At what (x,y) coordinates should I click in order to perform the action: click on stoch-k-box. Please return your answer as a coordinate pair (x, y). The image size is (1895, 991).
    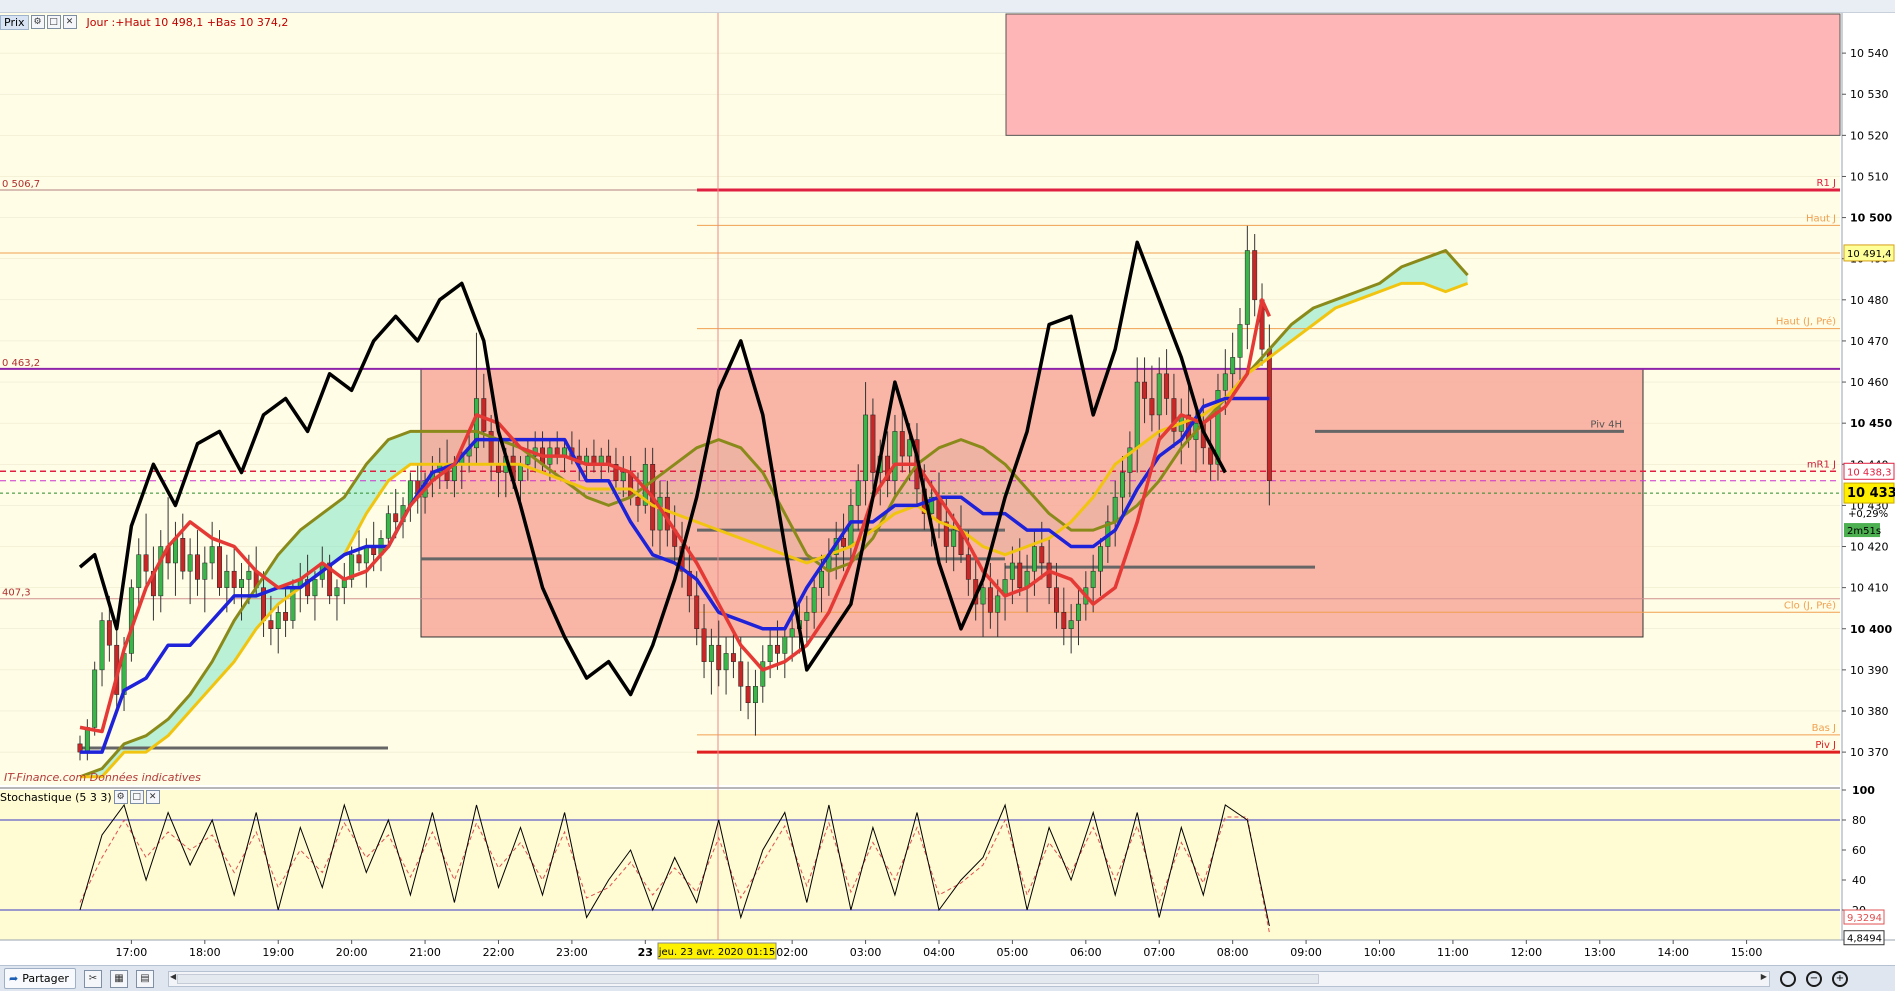
    Looking at the image, I should click on (1864, 917).